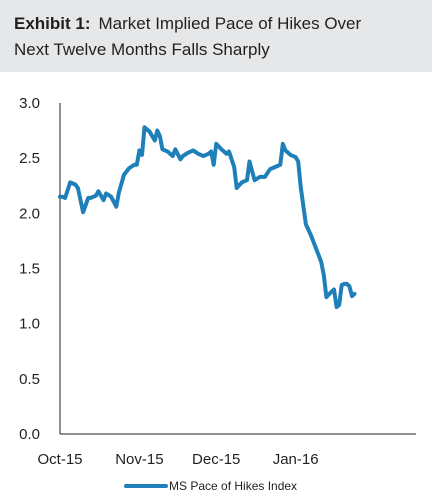 This screenshot has height=504, width=432. What do you see at coordinates (230, 23) in the screenshot?
I see `chart-title-text: Market Implied Pace of Hikes Over` at bounding box center [230, 23].